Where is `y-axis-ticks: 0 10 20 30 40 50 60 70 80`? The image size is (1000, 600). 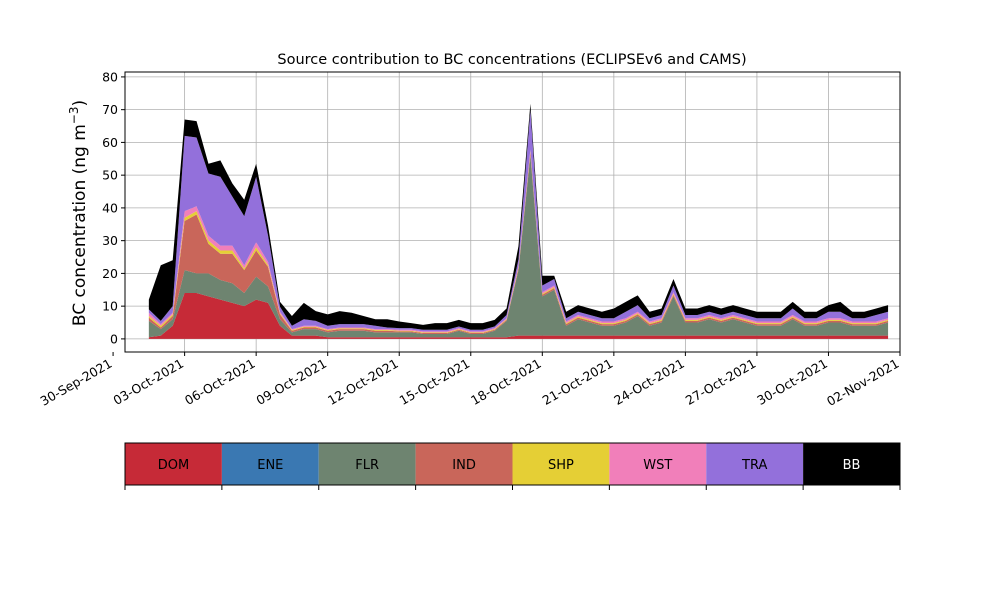 y-axis-ticks: 0 10 20 30 40 50 60 70 80 is located at coordinates (113, 207).